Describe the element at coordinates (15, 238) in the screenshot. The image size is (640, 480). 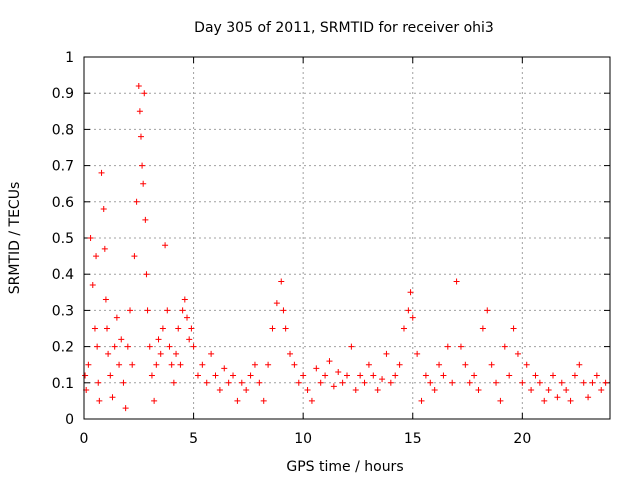
I see `y-axis-label: SRMTID / TECUs` at that location.